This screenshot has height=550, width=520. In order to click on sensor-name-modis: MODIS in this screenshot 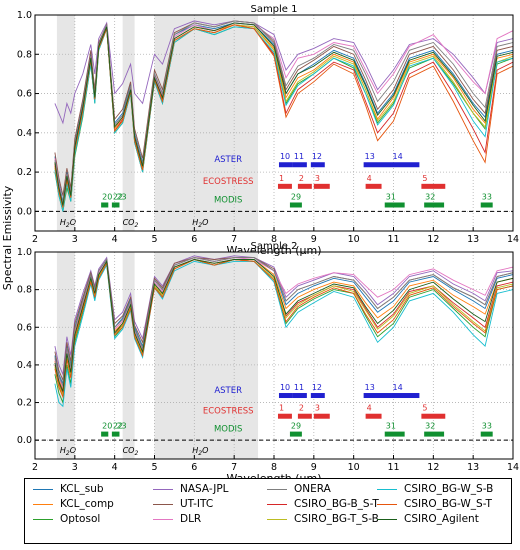, I will do `click(228, 430)`.